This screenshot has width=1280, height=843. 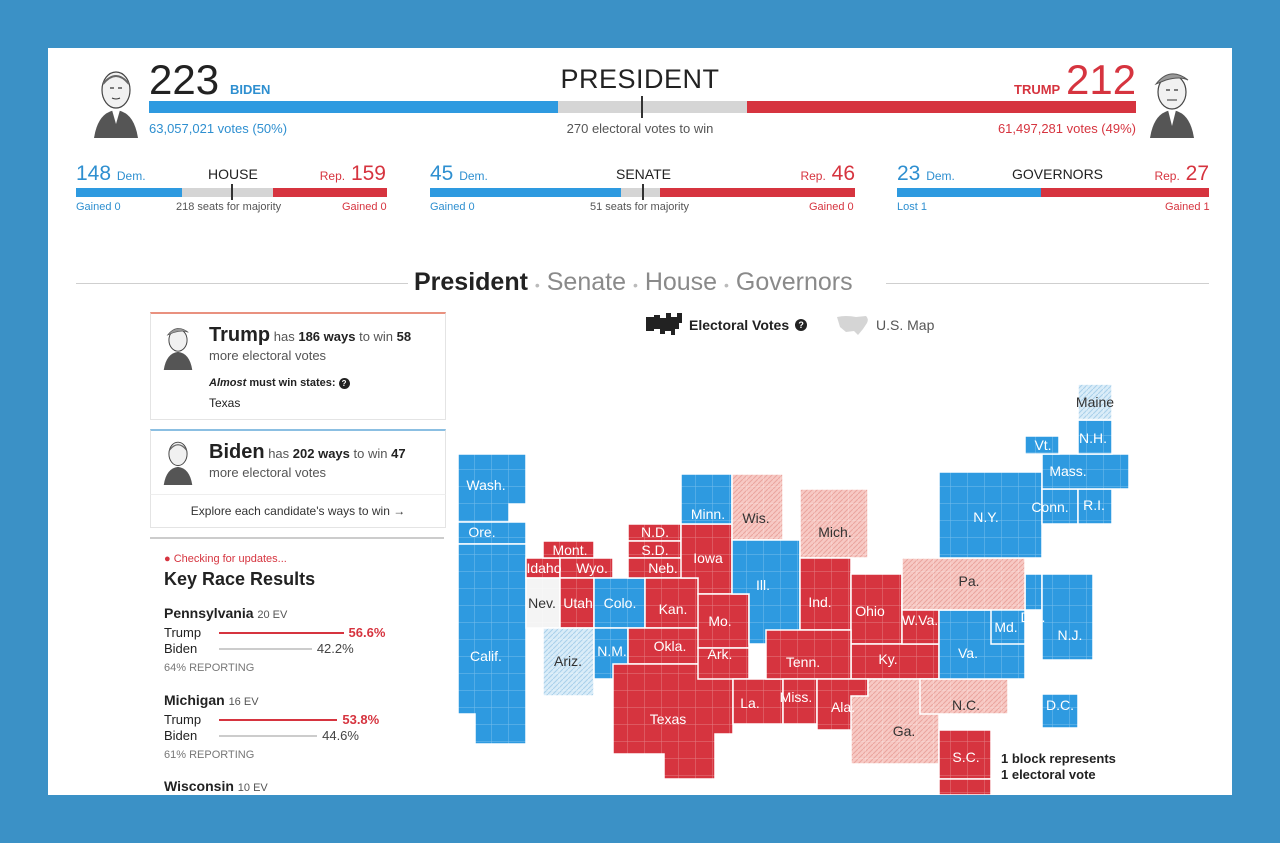 I want to click on us-map-label: U.S. Map, so click(x=905, y=325).